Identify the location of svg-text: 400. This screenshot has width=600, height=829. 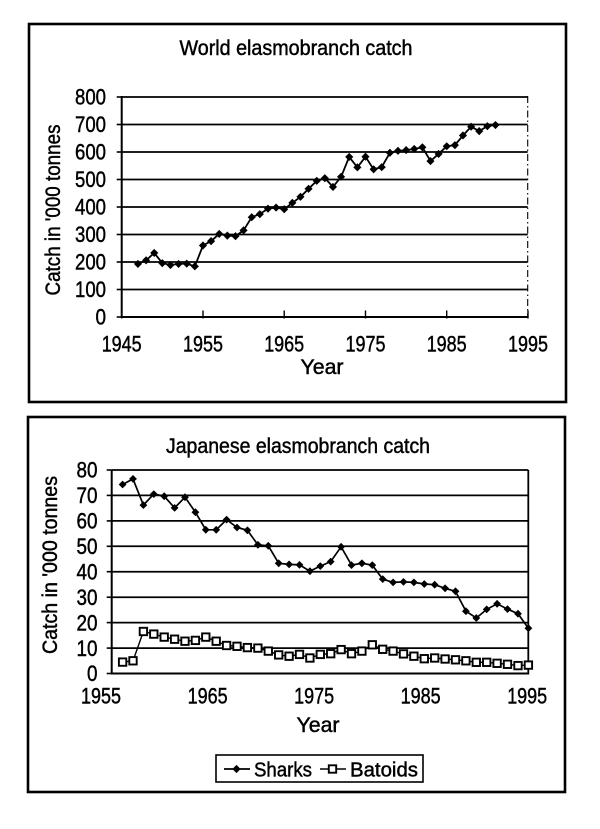
(90, 207).